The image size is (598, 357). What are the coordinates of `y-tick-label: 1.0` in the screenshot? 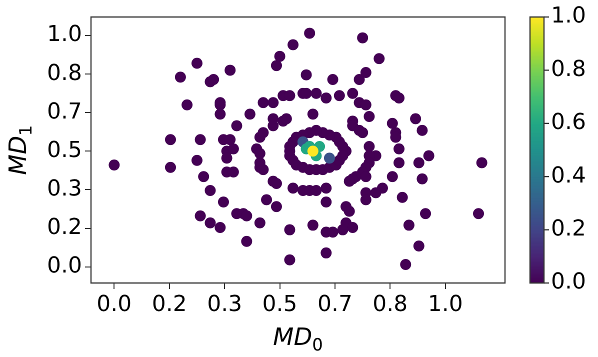 It's located at (64, 35).